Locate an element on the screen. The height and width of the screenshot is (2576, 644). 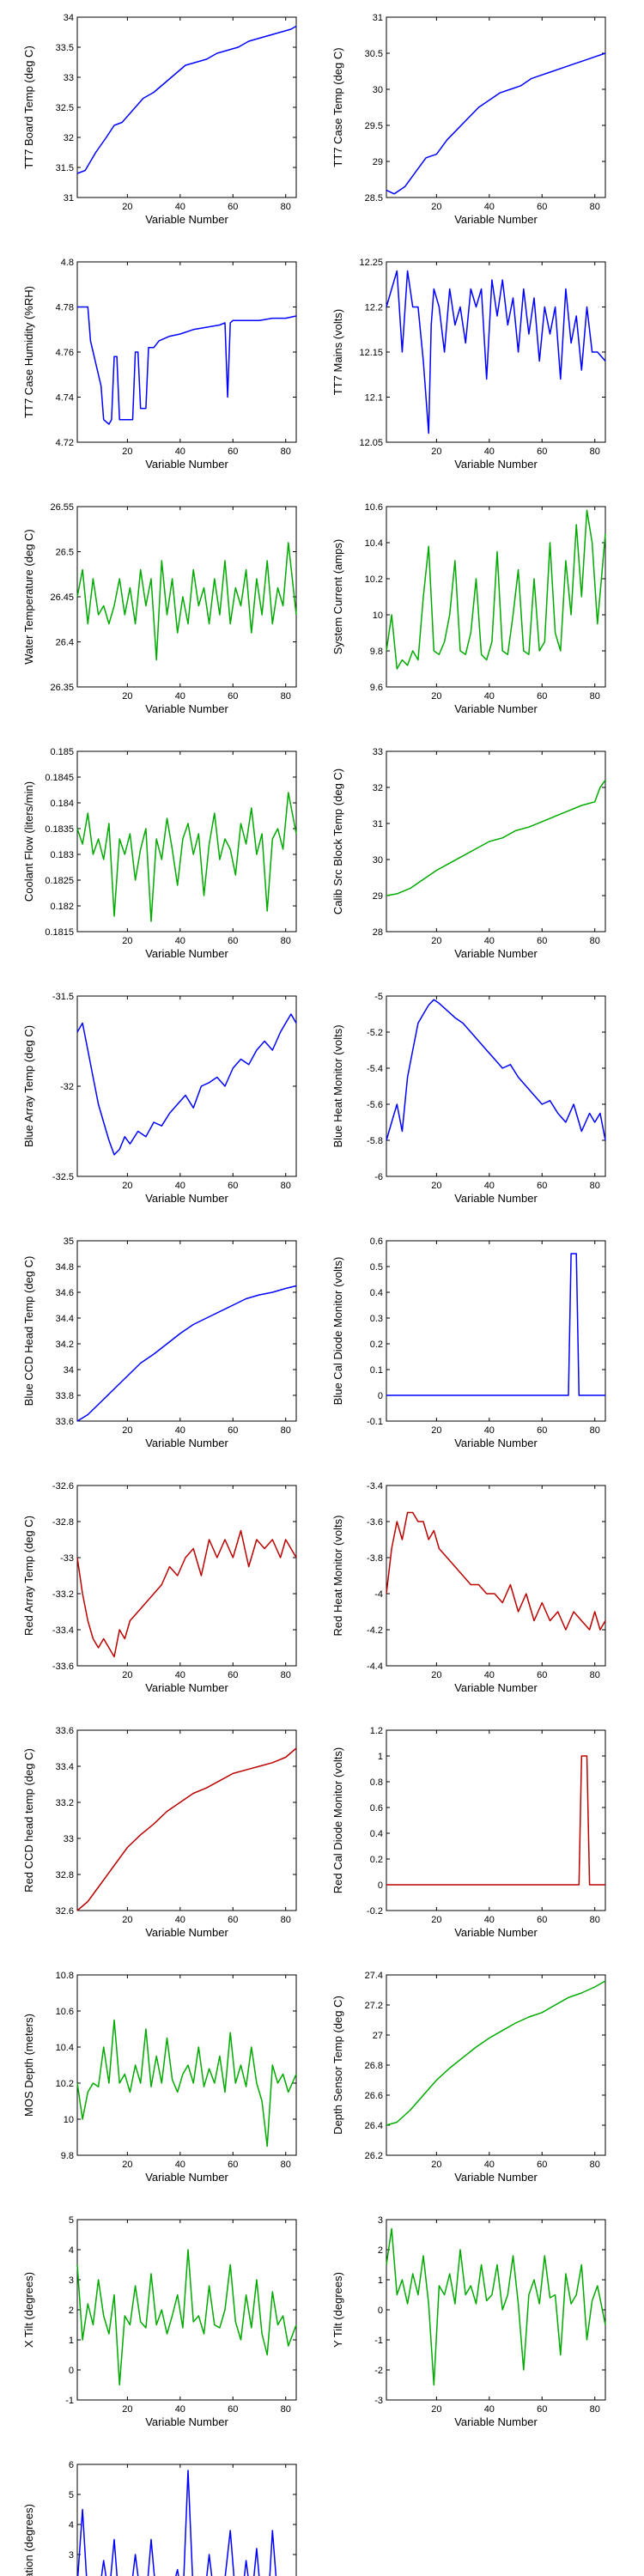
y-axis-label: Coolant Flow (liters/min) is located at coordinates (28, 841).